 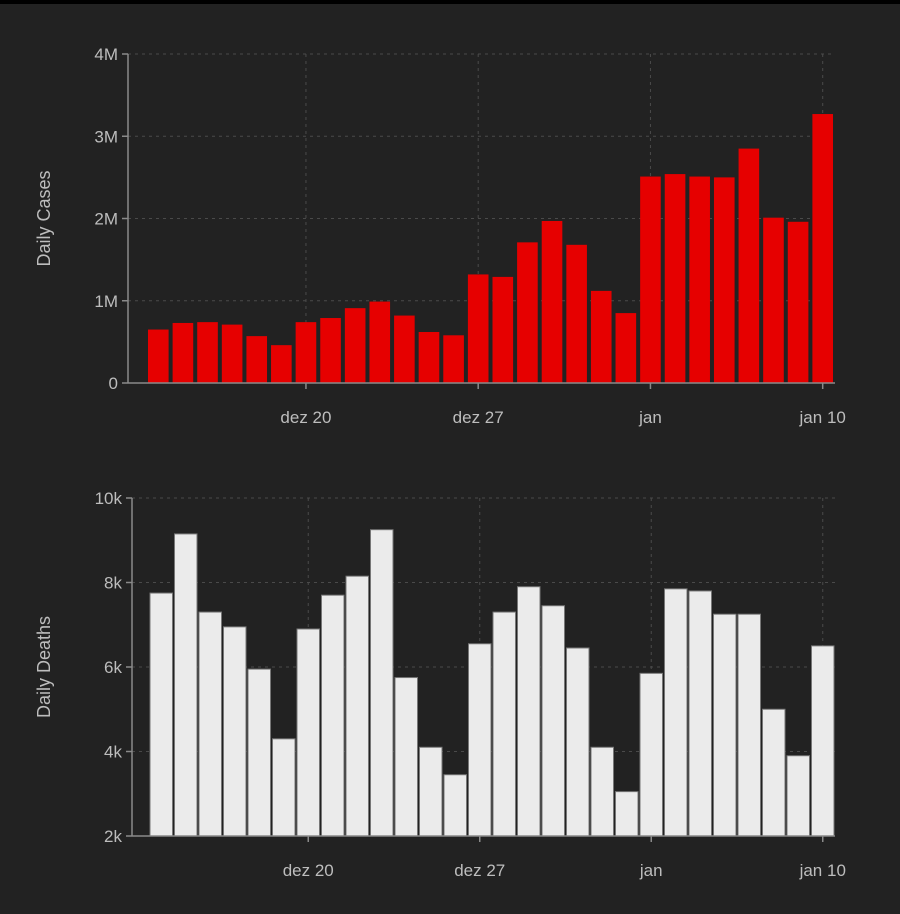 What do you see at coordinates (650, 417) in the screenshot?
I see `cases-x-tick-label: jan` at bounding box center [650, 417].